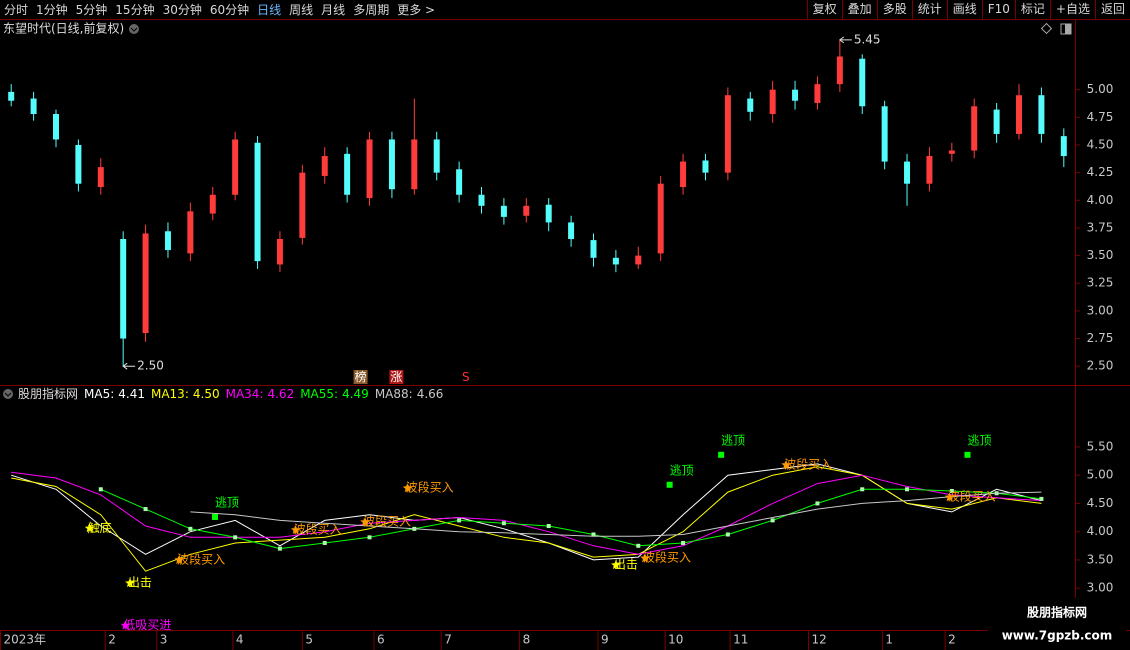 Image resolution: width=1130 pixels, height=650 pixels. Describe the element at coordinates (301, 10) in the screenshot. I see `period-tab: 周线` at that location.